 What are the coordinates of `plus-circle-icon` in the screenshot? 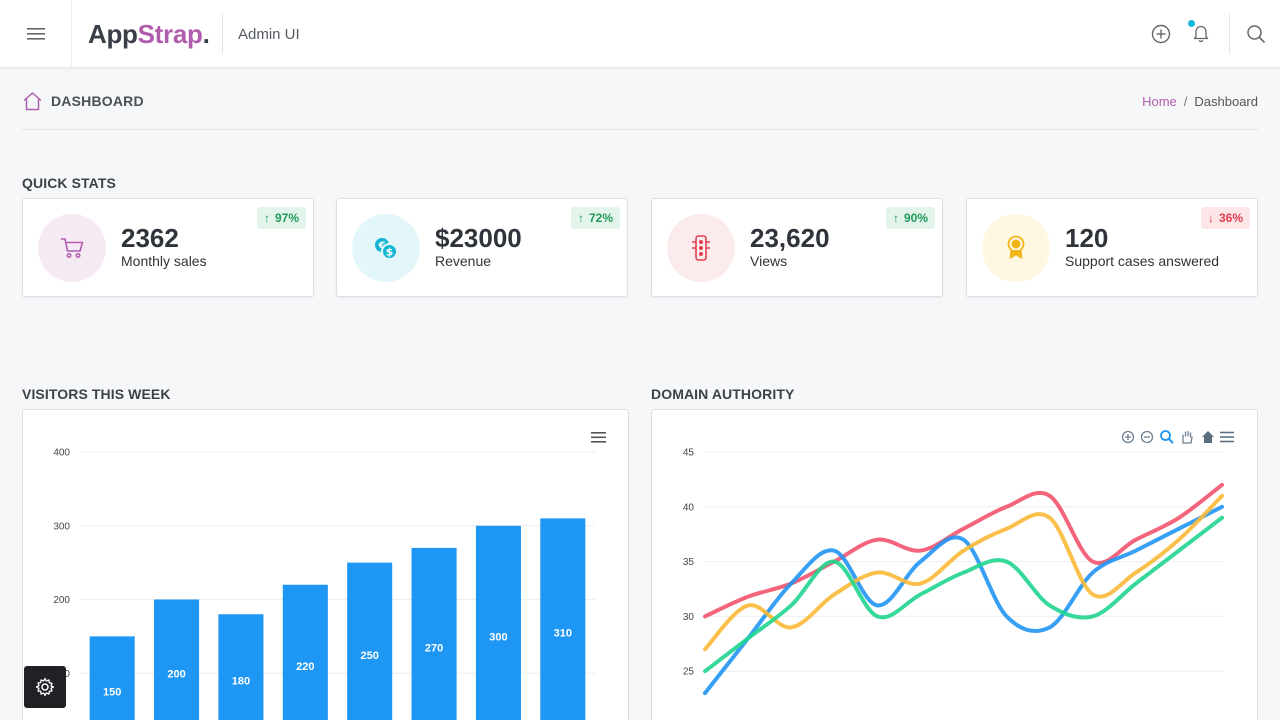 It's located at (1161, 34).